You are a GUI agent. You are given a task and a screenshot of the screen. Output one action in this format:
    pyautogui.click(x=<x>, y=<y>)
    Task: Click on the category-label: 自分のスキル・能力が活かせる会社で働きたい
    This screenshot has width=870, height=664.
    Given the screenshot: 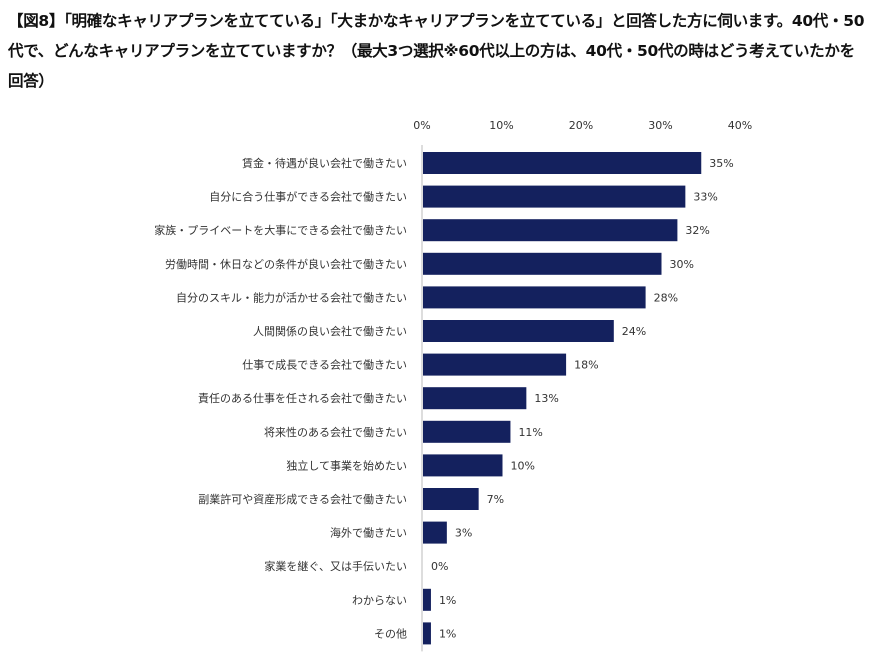 What is the action you would take?
    pyautogui.click(x=291, y=297)
    